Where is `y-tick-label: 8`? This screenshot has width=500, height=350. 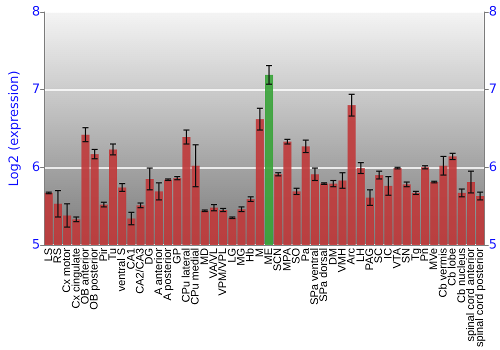 y-tick-label: 8 is located at coordinates (36, 12).